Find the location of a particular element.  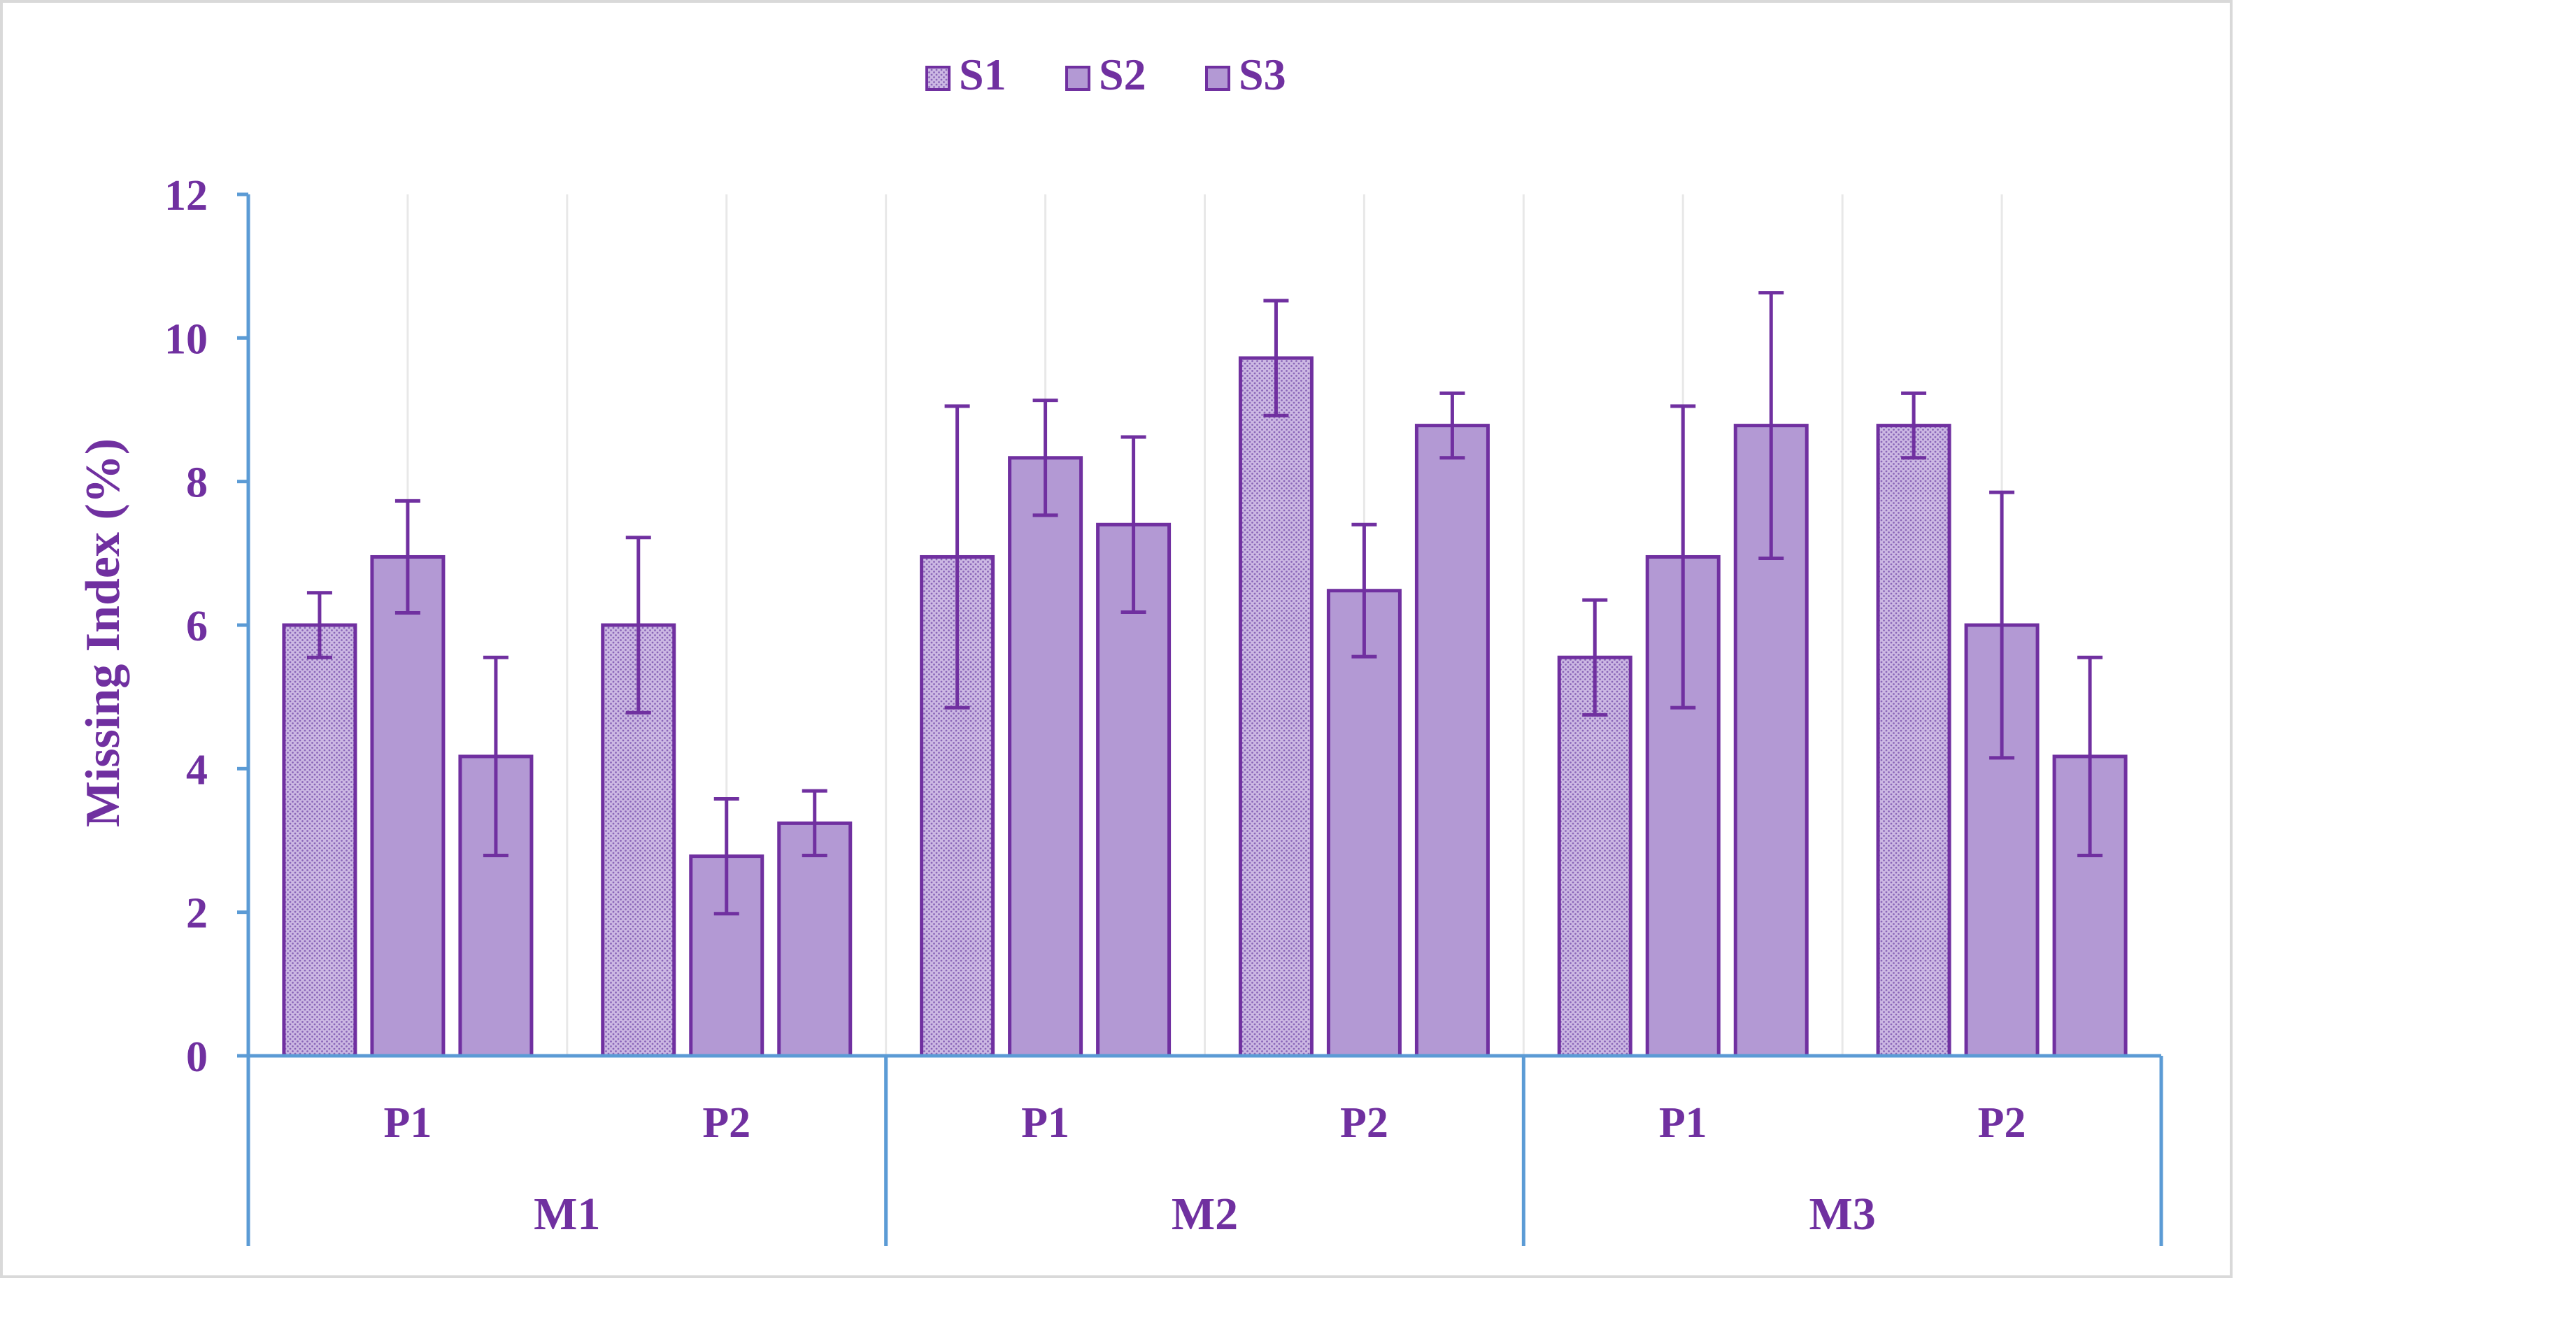

y-tick-label: 0 is located at coordinates (197, 1057).